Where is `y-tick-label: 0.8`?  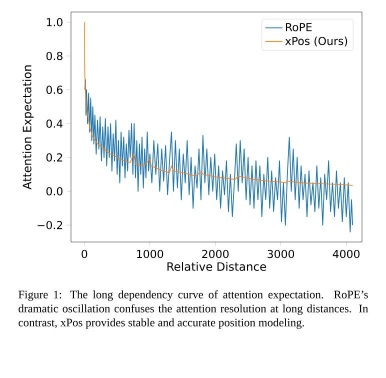
y-tick-label: 0.8 is located at coordinates (54, 56).